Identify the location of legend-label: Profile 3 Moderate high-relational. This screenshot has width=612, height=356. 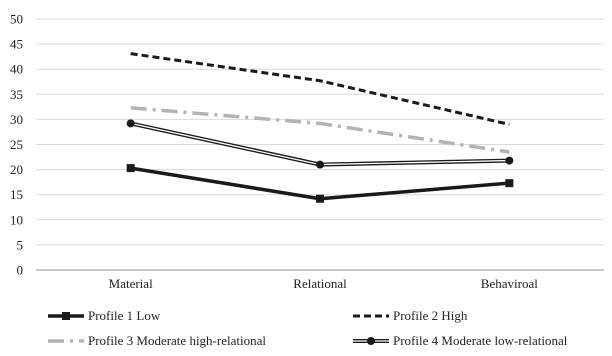
(177, 340).